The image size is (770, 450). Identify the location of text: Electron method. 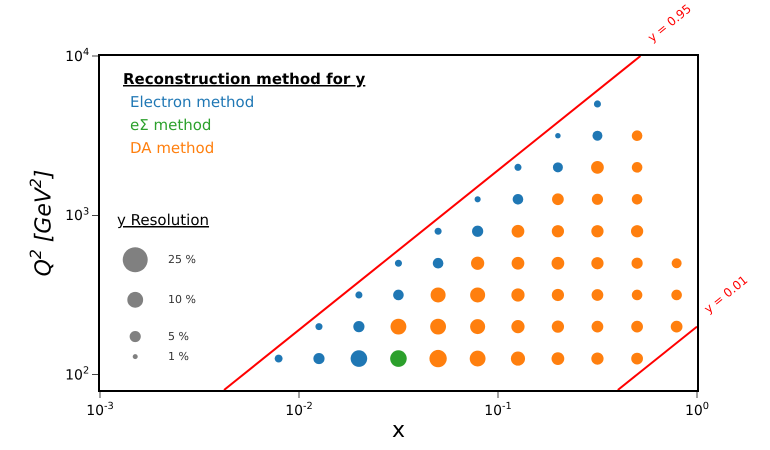
(192, 102).